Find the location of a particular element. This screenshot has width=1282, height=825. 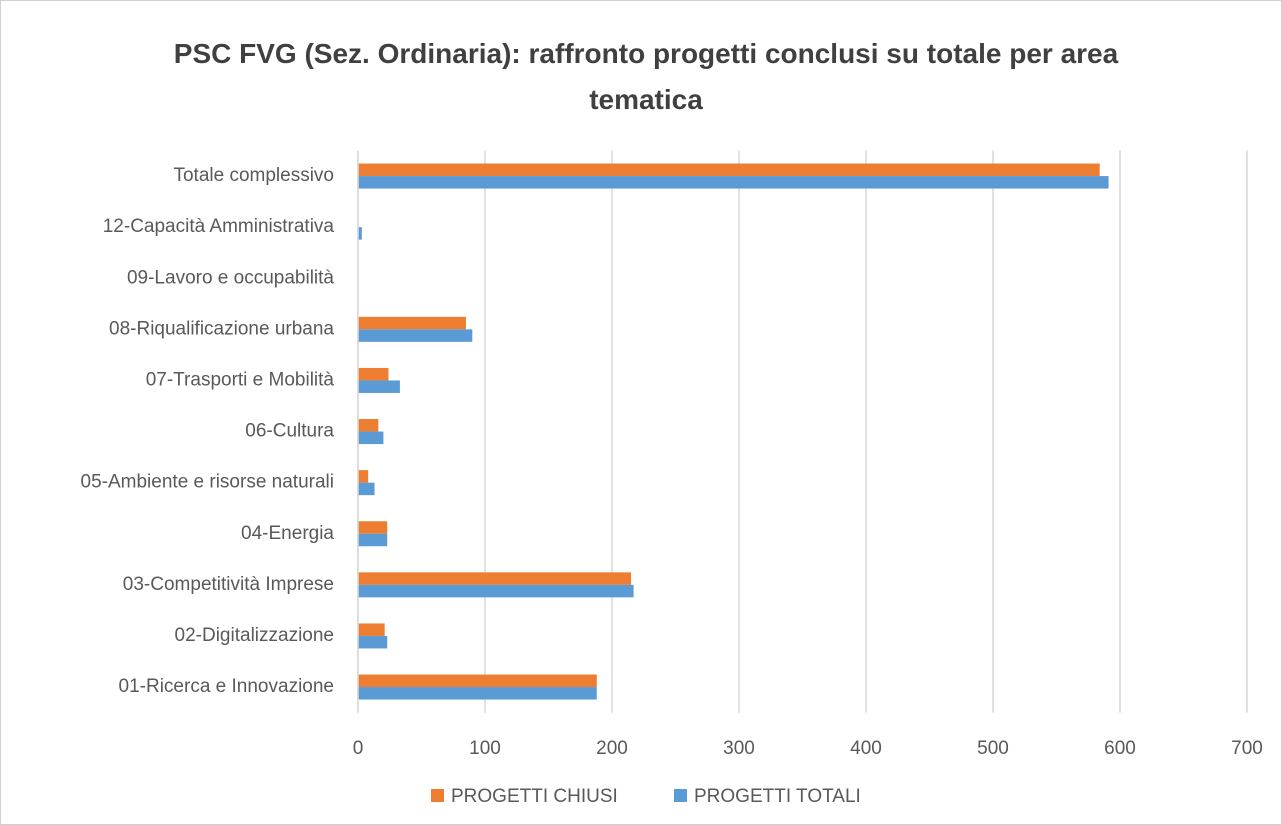

x-tick-label: 200 is located at coordinates (612, 748).